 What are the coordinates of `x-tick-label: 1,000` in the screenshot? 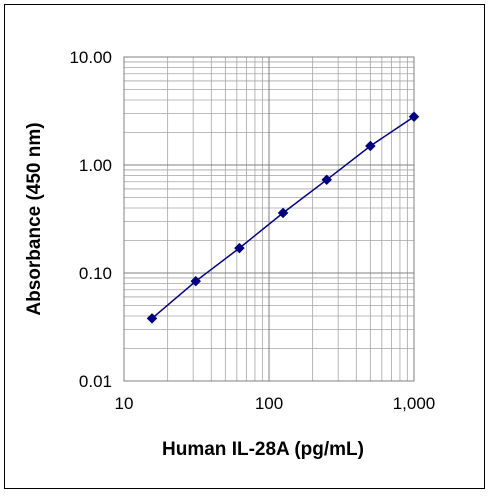 It's located at (414, 403).